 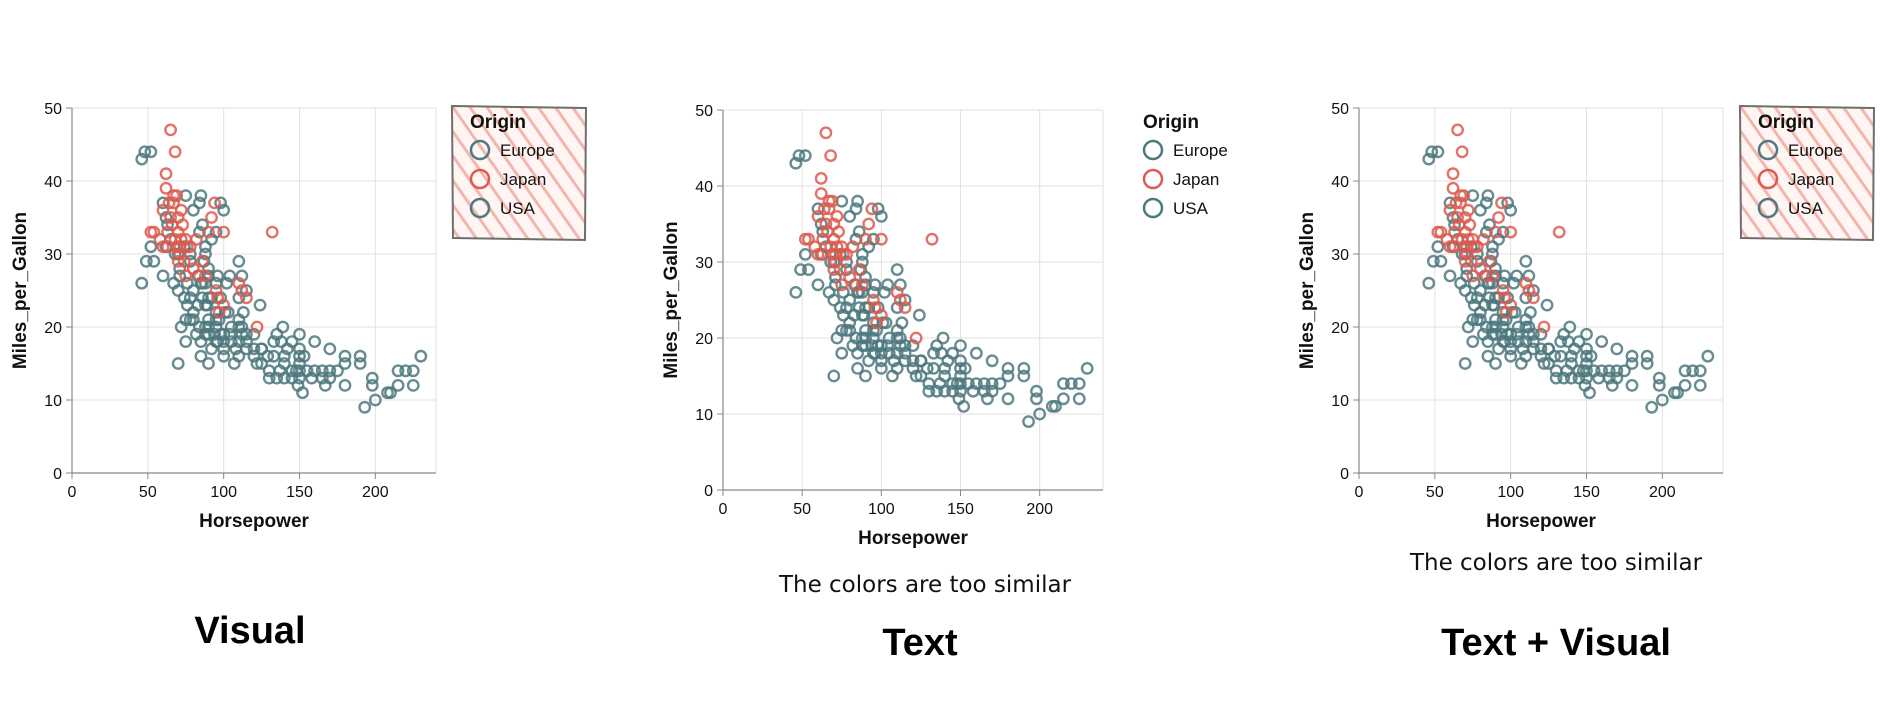 What do you see at coordinates (802, 509) in the screenshot?
I see `x-tick-label: 50` at bounding box center [802, 509].